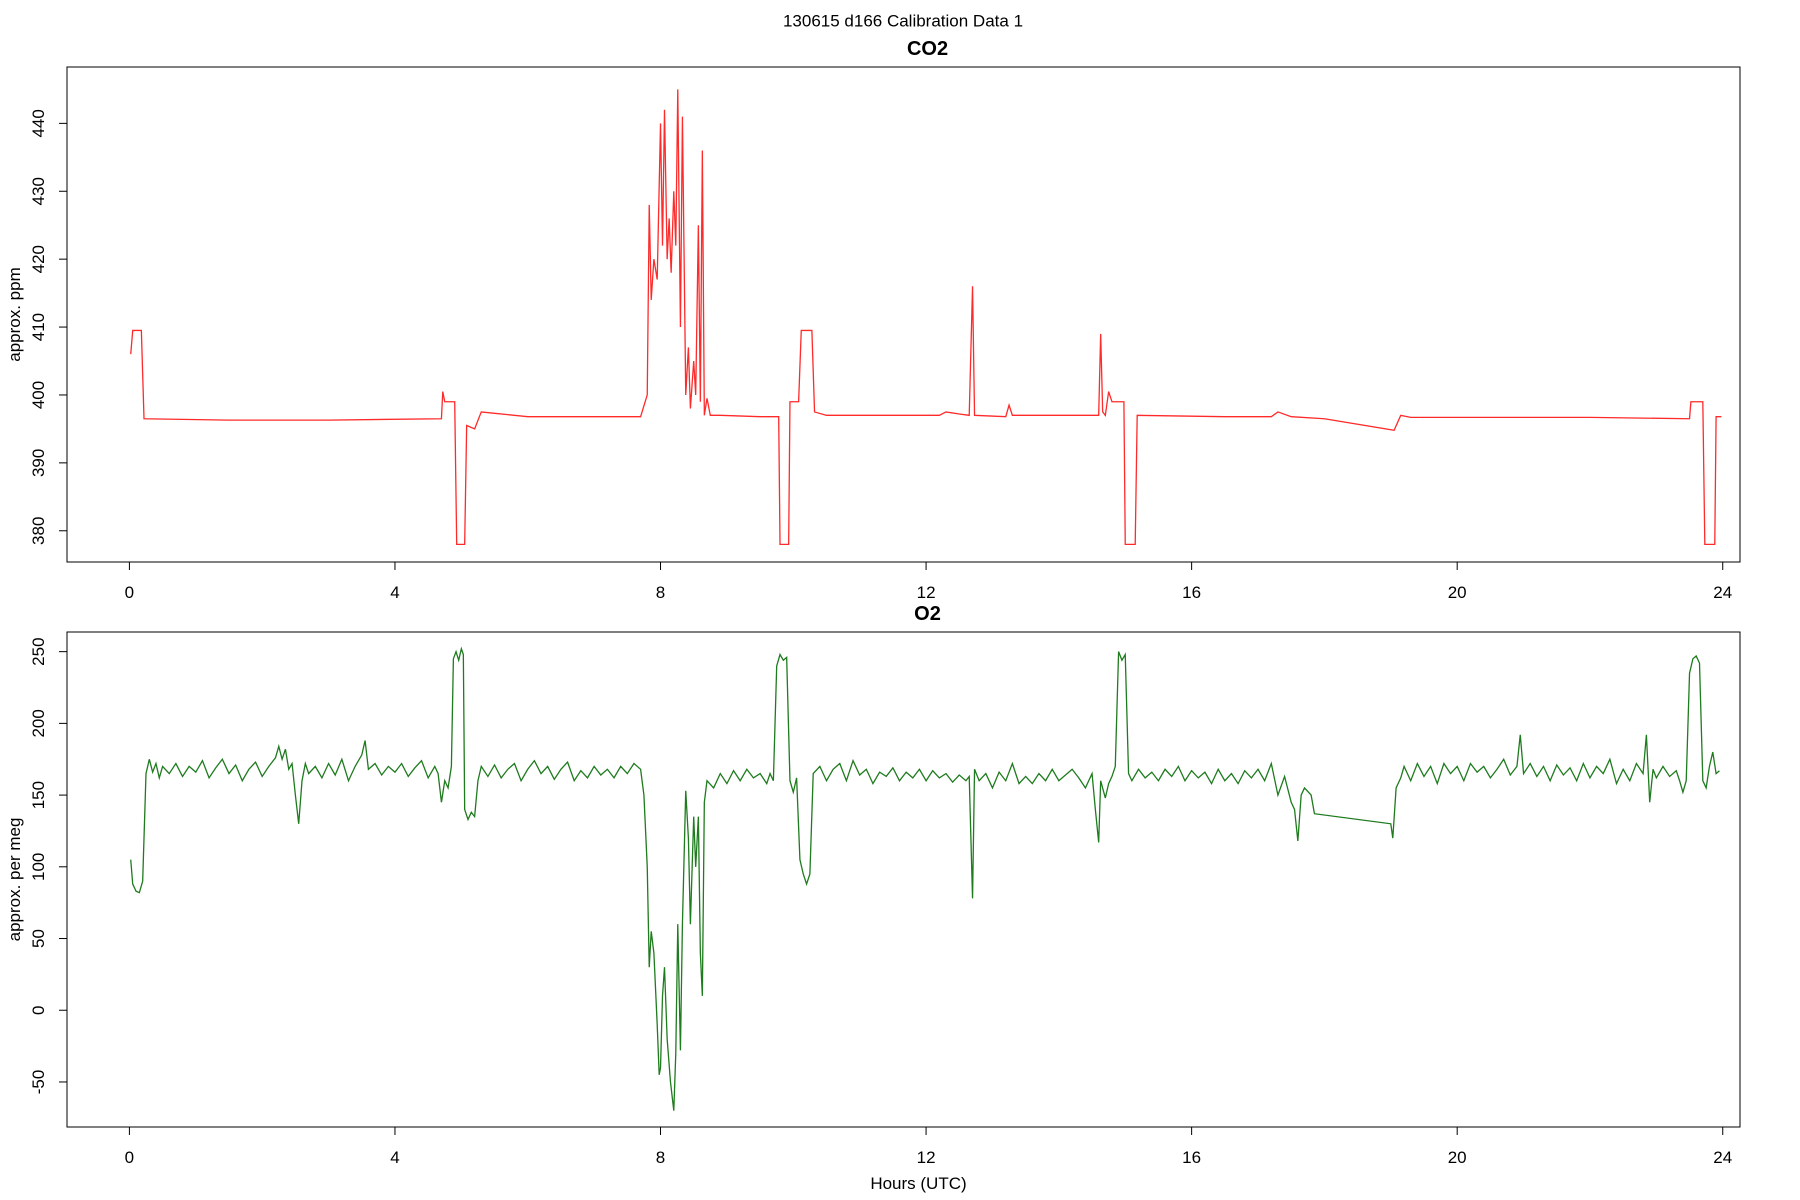  What do you see at coordinates (38, 463) in the screenshot?
I see `y-tick-label: 390` at bounding box center [38, 463].